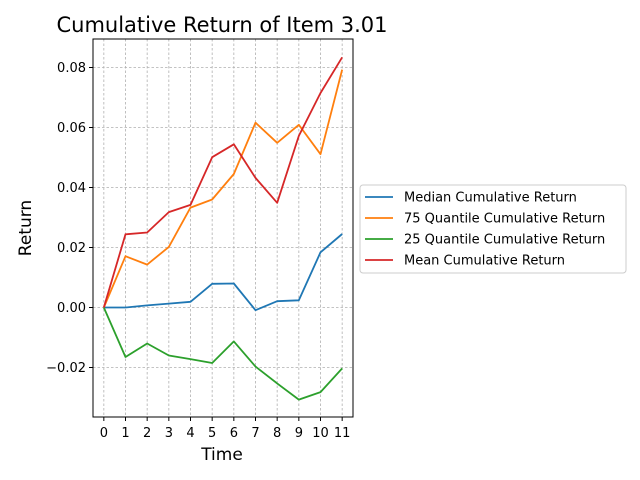 This screenshot has height=480, width=640. What do you see at coordinates (504, 219) in the screenshot?
I see `legend-label: 75 Quantile Cumulative Return` at bounding box center [504, 219].